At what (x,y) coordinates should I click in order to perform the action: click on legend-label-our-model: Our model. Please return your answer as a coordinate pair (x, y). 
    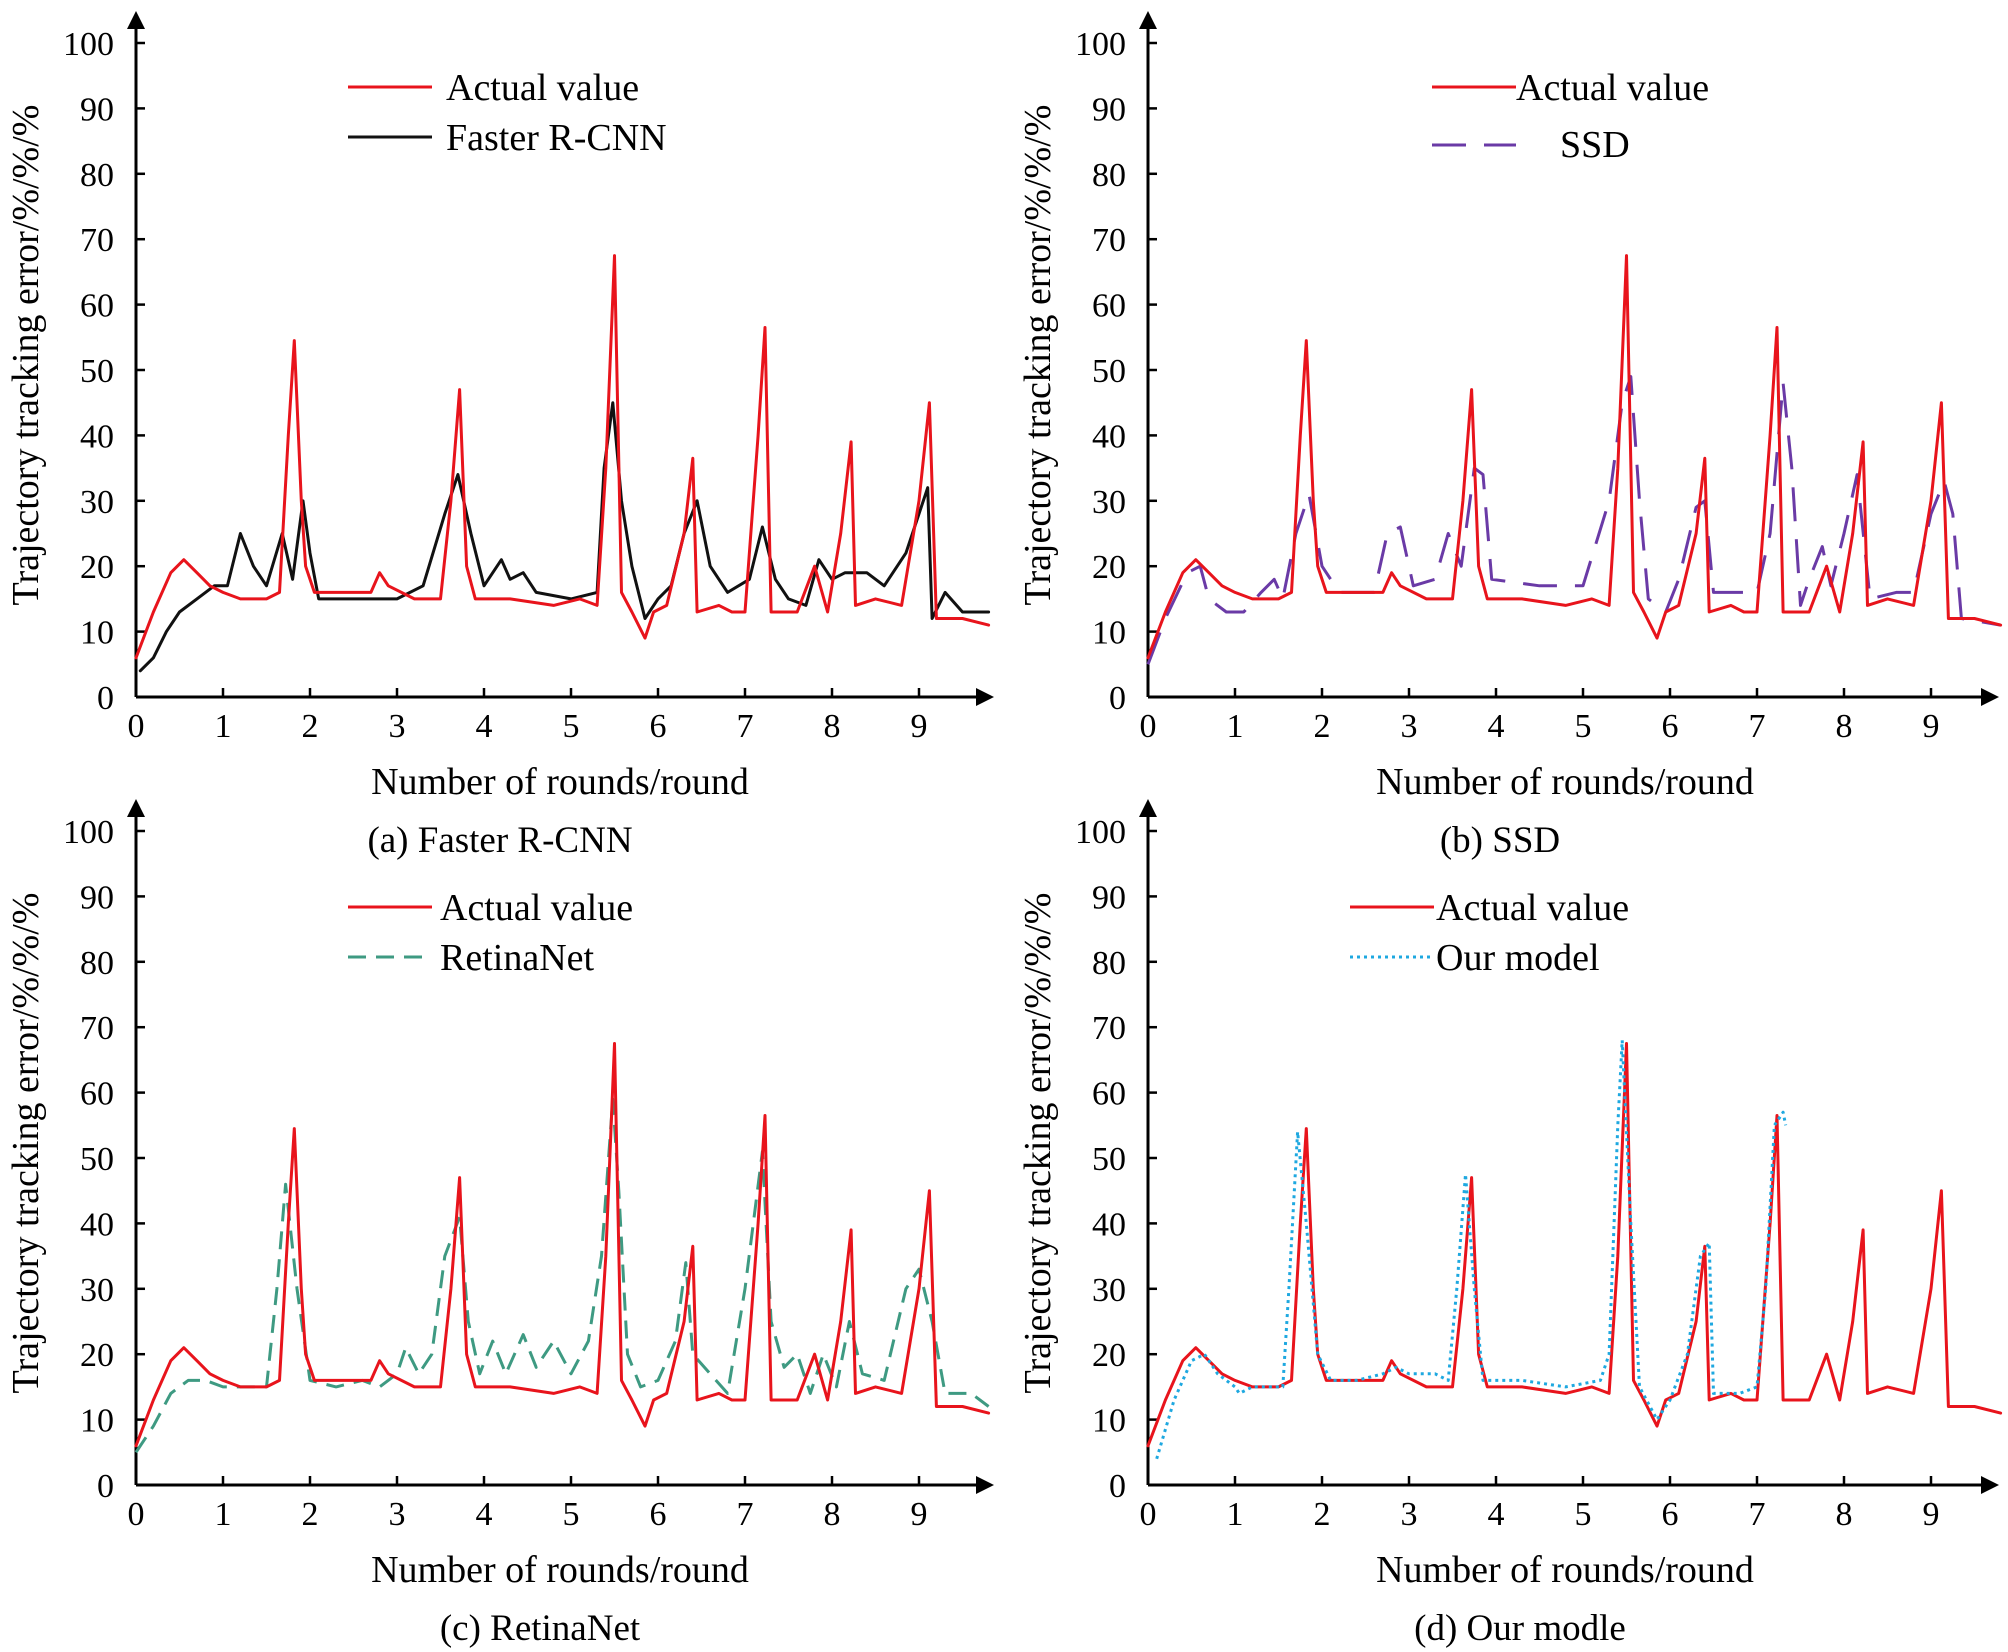
    Looking at the image, I should click on (1518, 958).